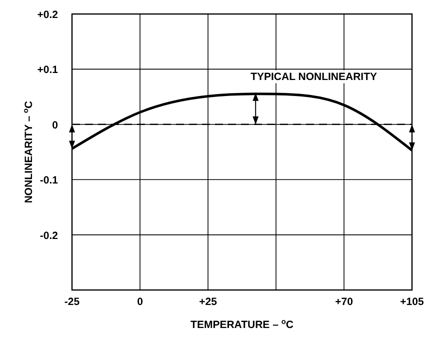  What do you see at coordinates (242, 323) in the screenshot?
I see `x-axis-title: TEMPERATURE – $^{o}$C` at bounding box center [242, 323].